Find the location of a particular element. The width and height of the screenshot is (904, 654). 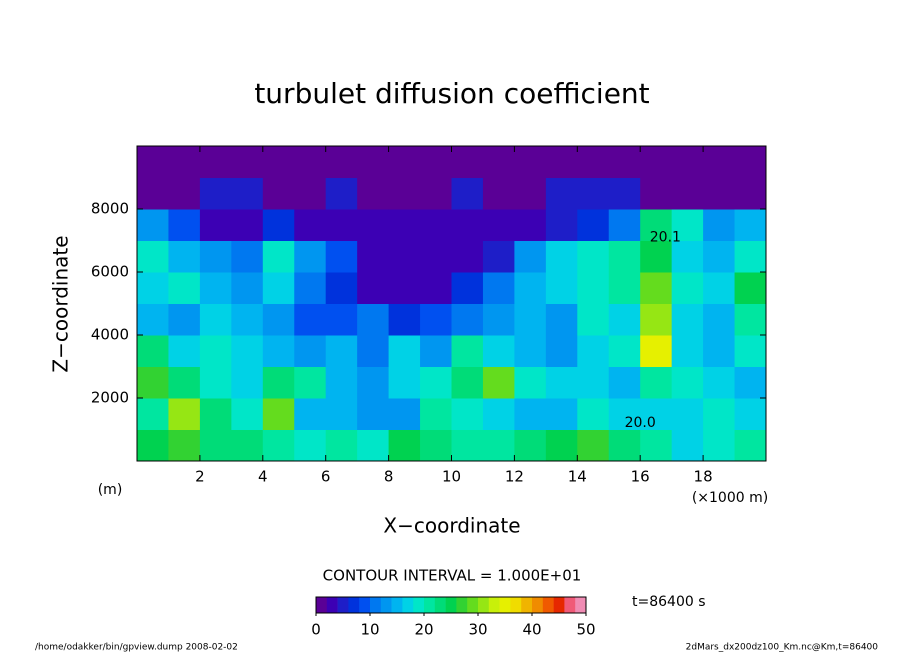

y-axis-label: Z−coordinate is located at coordinates (61, 303).